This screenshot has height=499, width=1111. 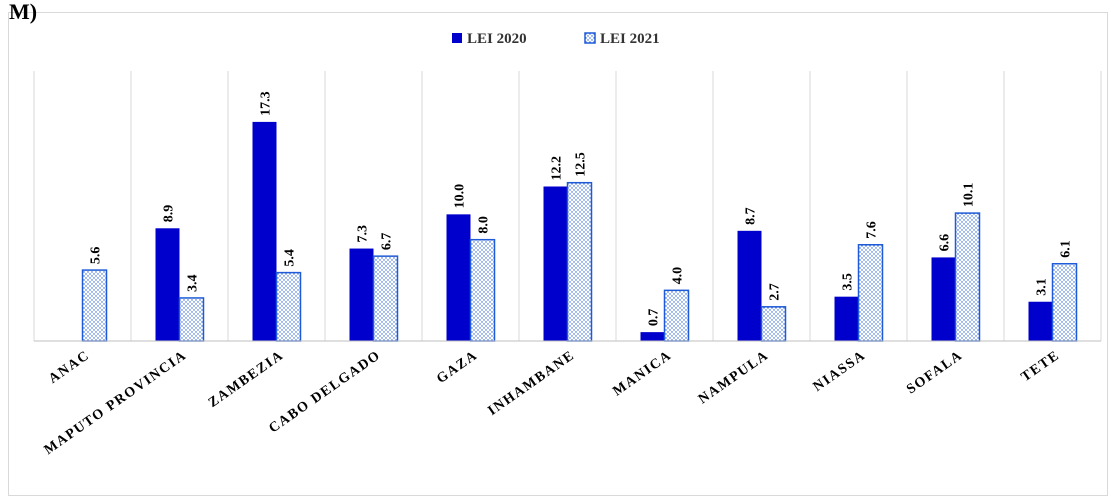 I want to click on data-label: 3.5, so click(x=848, y=282).